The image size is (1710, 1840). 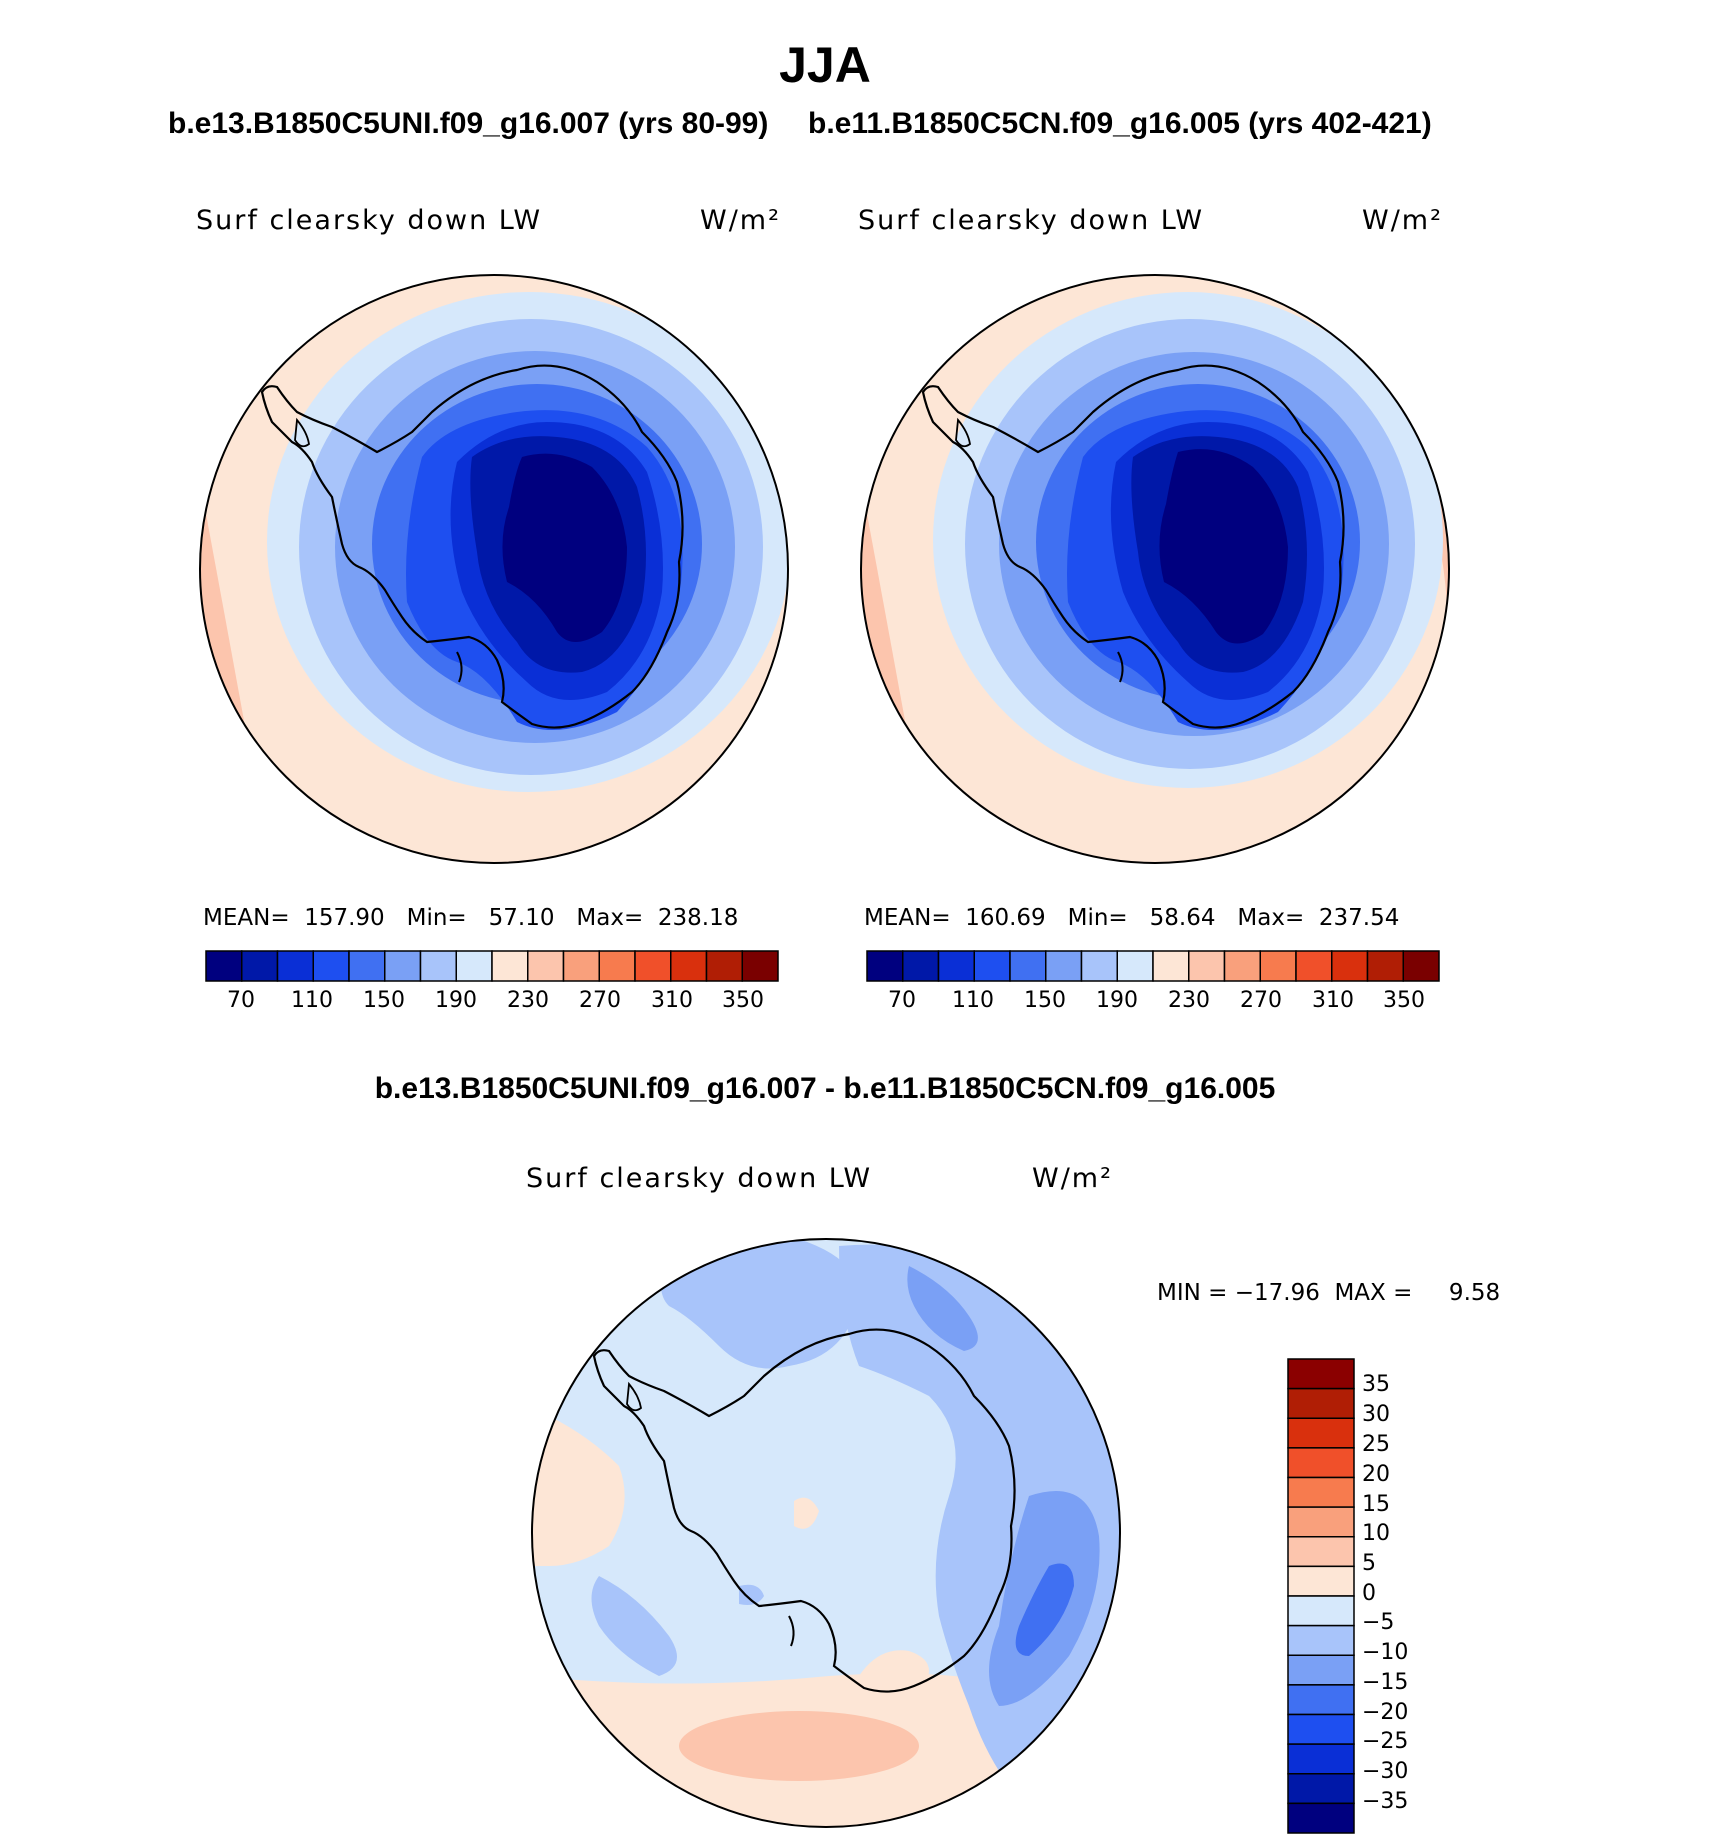 I want to click on diff-tick: −20, so click(x=1385, y=1712).